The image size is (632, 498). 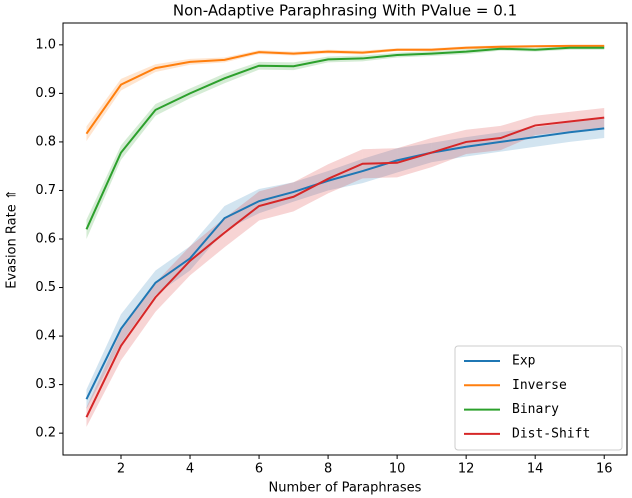 I want to click on y-tick-label: 0.7, so click(x=45, y=190).